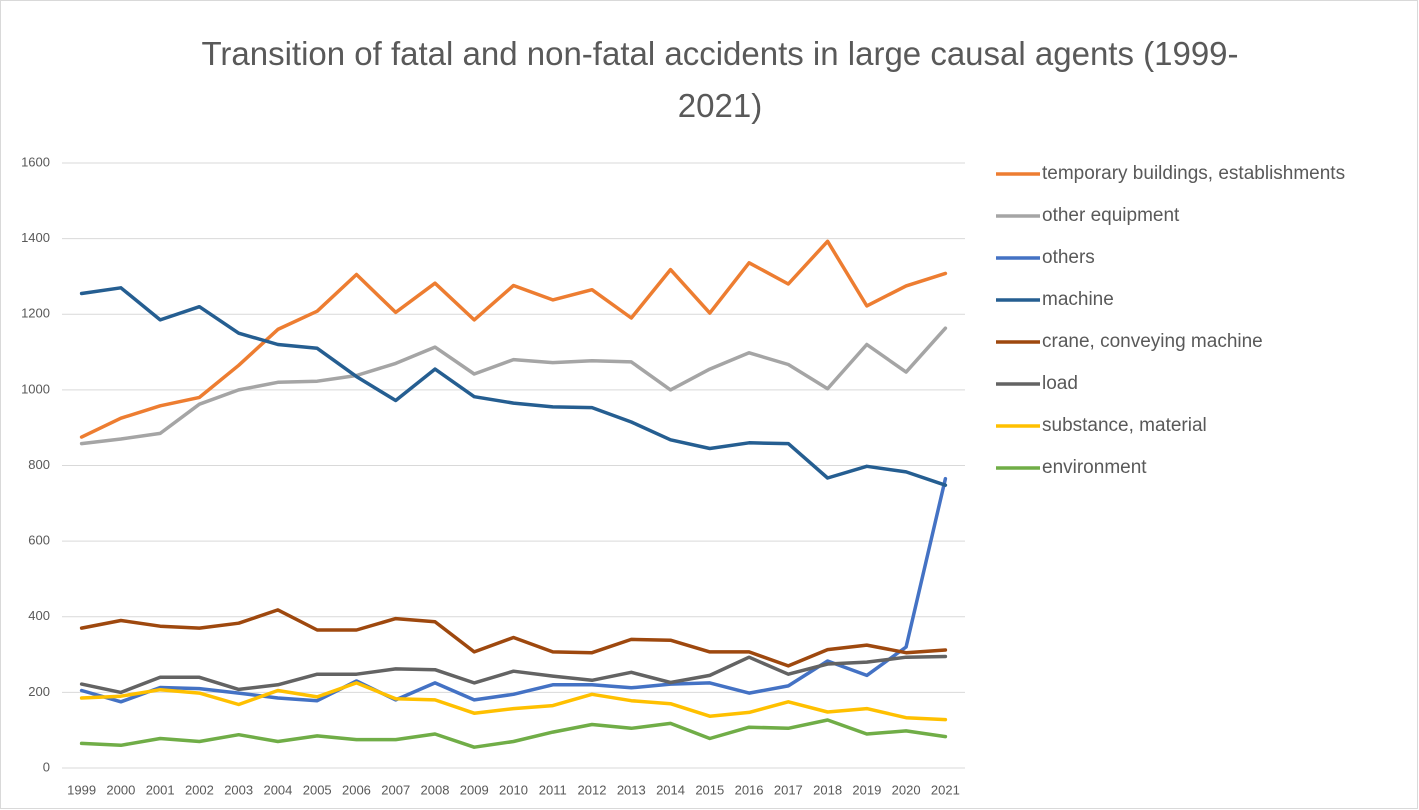  Describe the element at coordinates (631, 789) in the screenshot. I see `x-tick-label: 2013` at that location.